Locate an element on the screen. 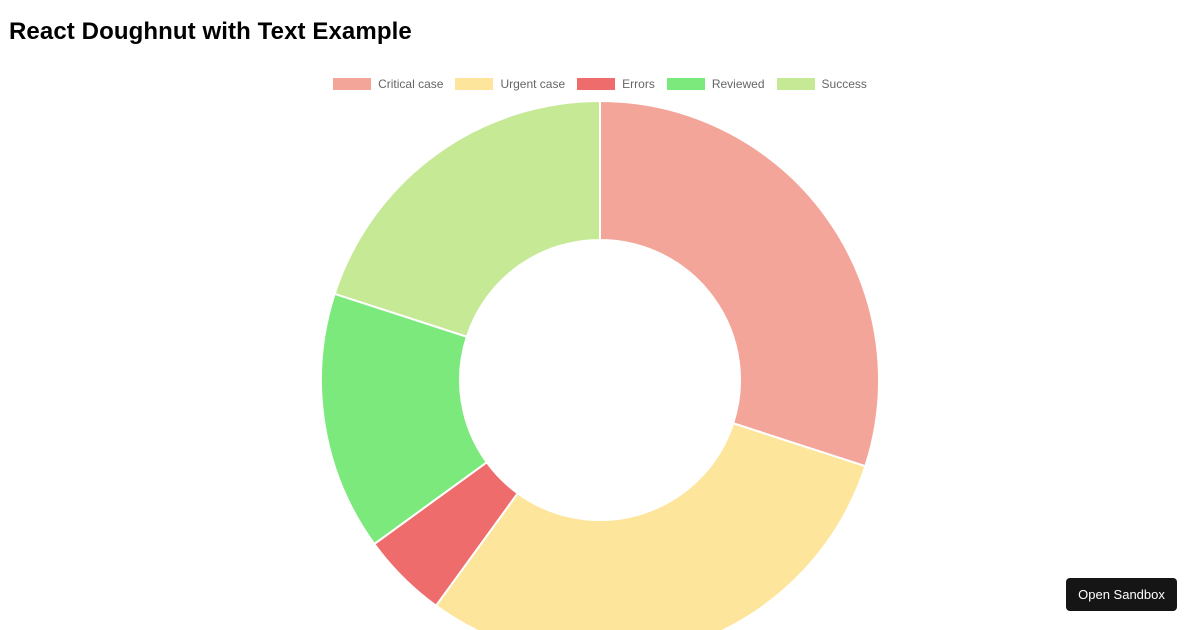 The width and height of the screenshot is (1200, 630). legend-item: Success is located at coordinates (821, 84).